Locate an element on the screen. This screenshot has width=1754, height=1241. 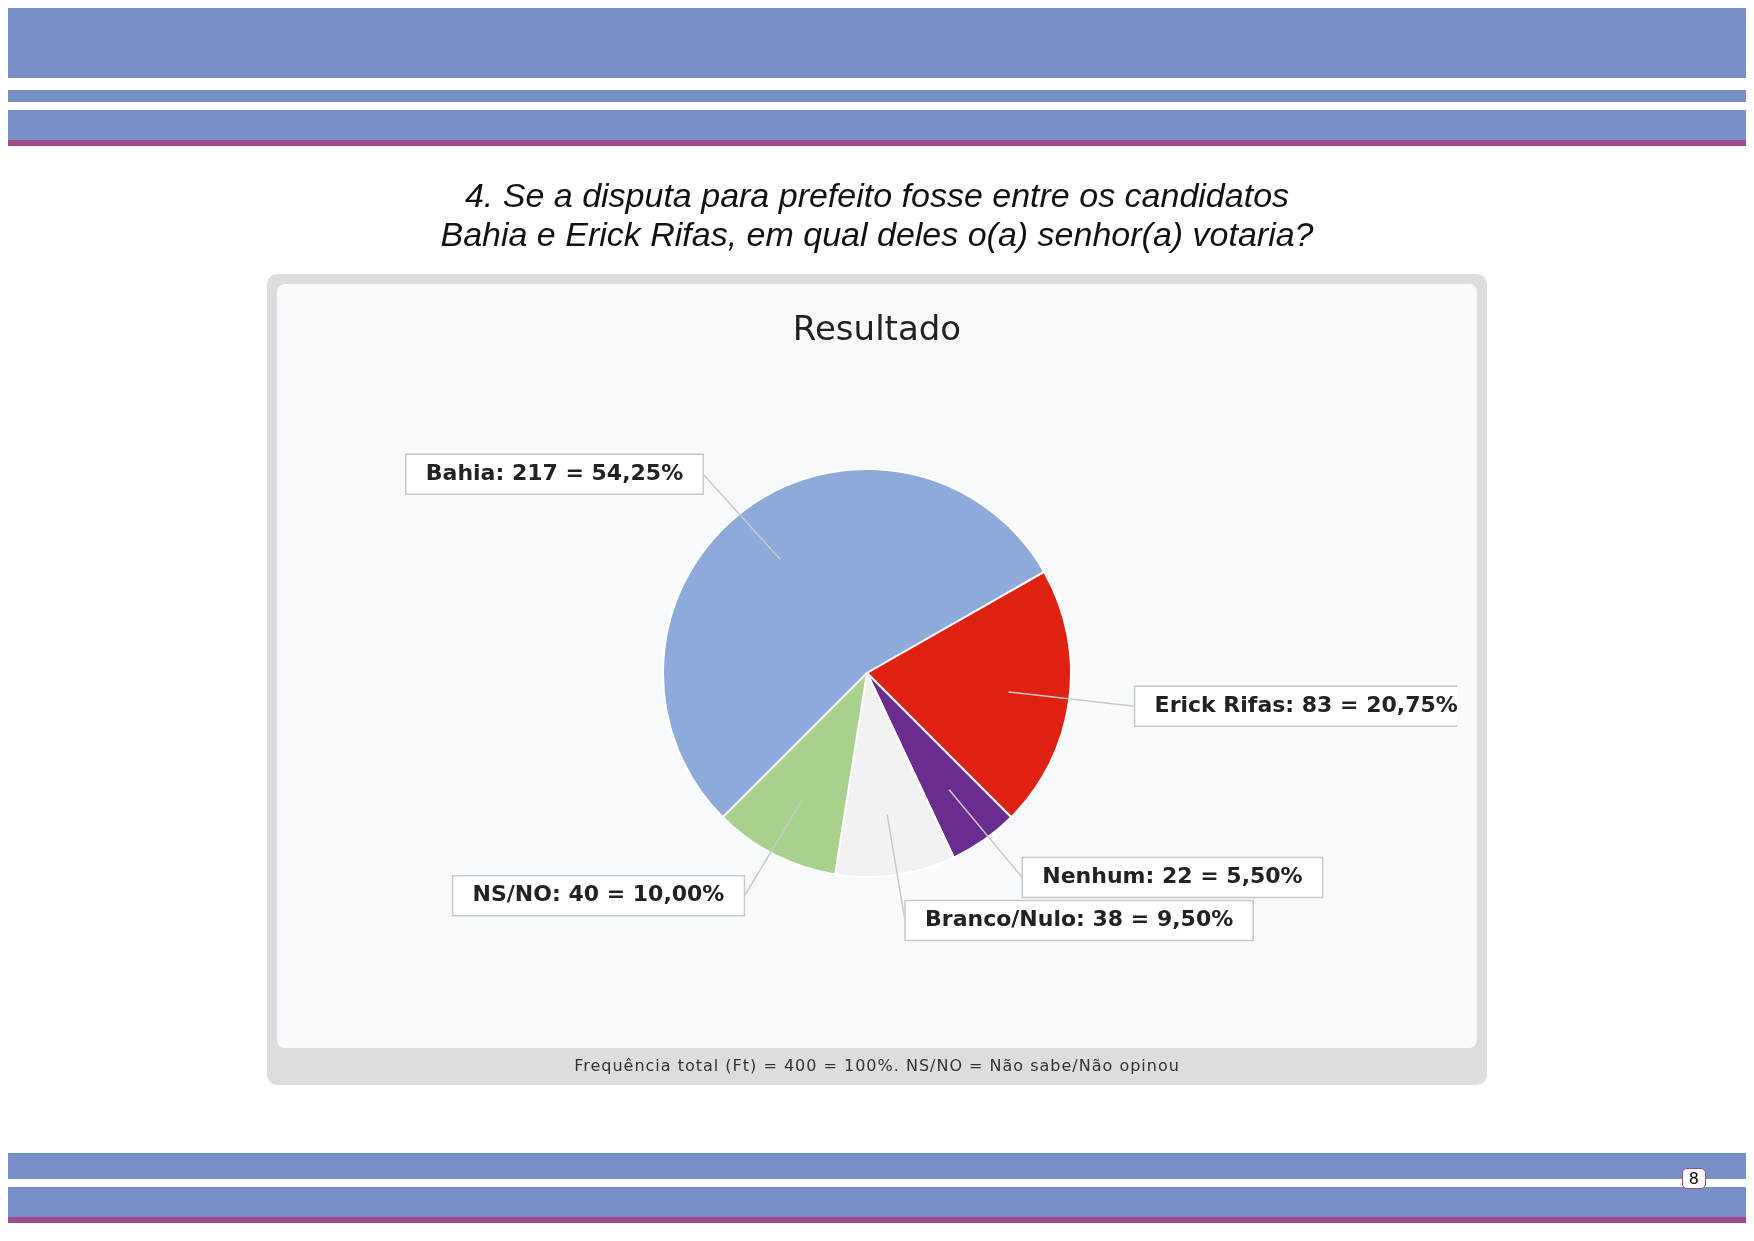
slice-label: NS/NO: 40 = 10,00% is located at coordinates (598, 894).